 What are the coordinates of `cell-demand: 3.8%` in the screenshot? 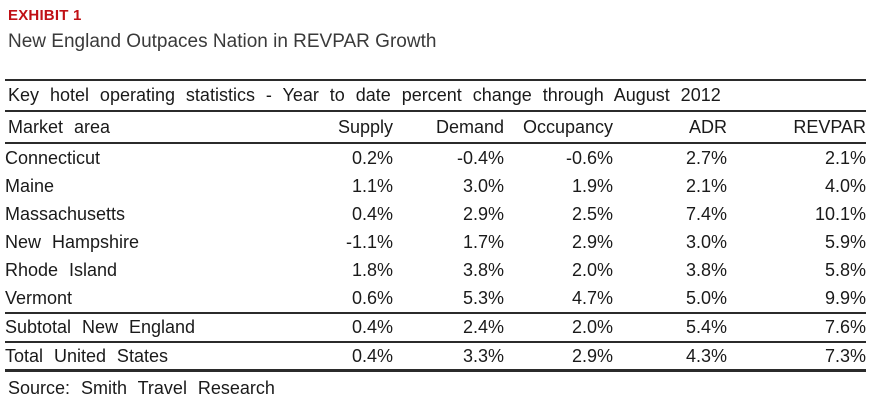 It's located at (483, 269).